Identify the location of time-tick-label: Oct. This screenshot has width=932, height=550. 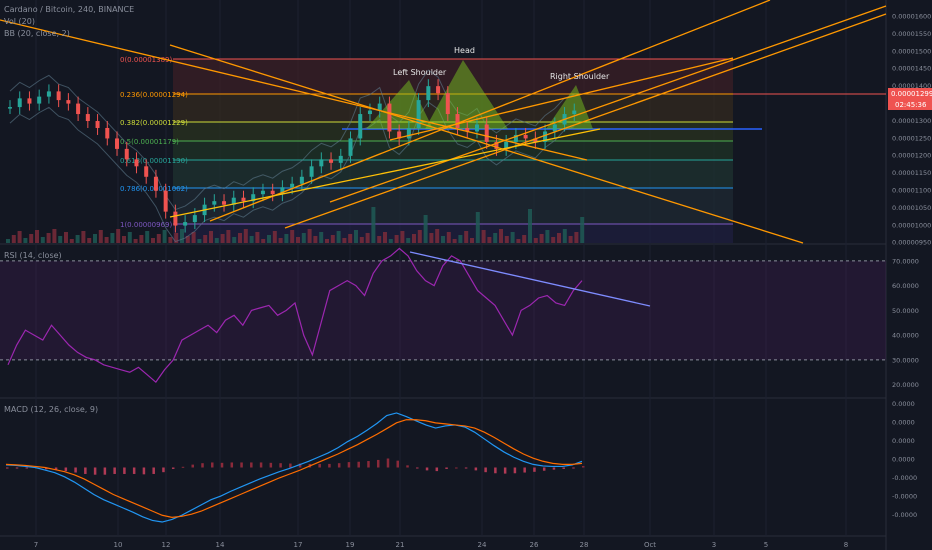
(650, 545).